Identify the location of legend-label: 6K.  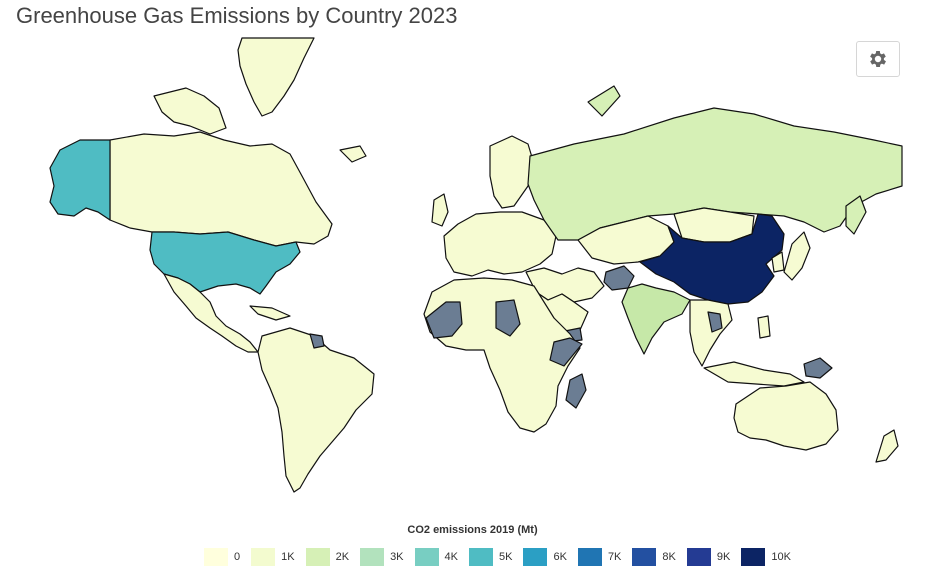
(560, 557).